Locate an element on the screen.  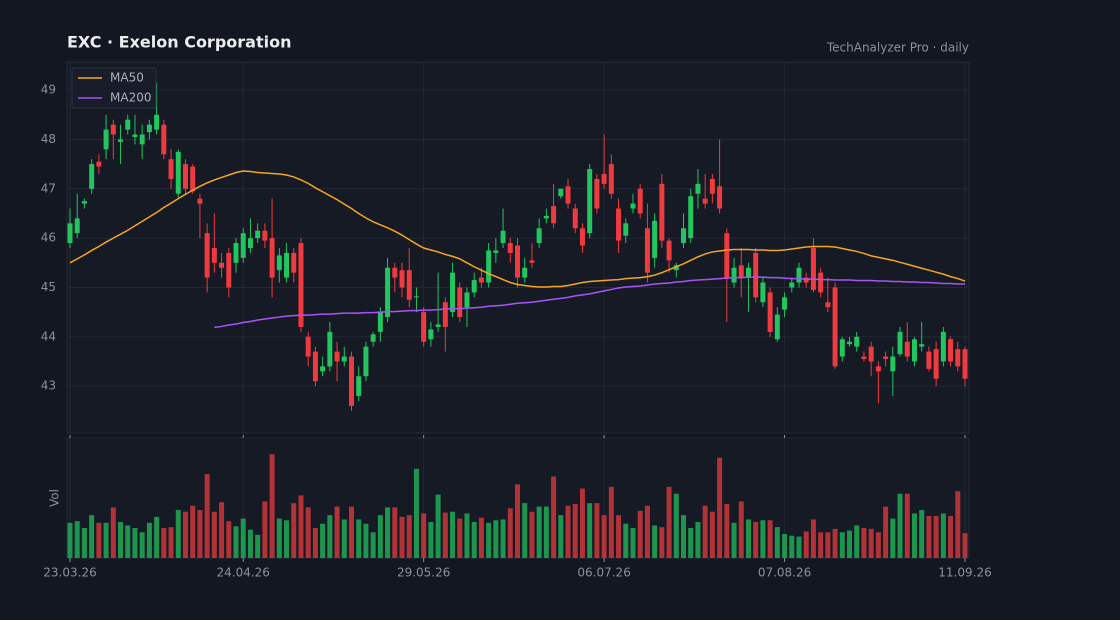
y-tick-label: 47 is located at coordinates (48, 188).